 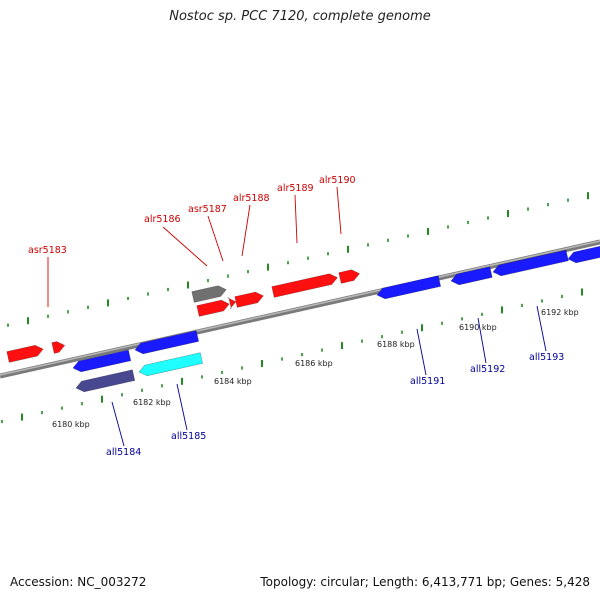 I want to click on gene-alr5188, so click(x=249, y=299).